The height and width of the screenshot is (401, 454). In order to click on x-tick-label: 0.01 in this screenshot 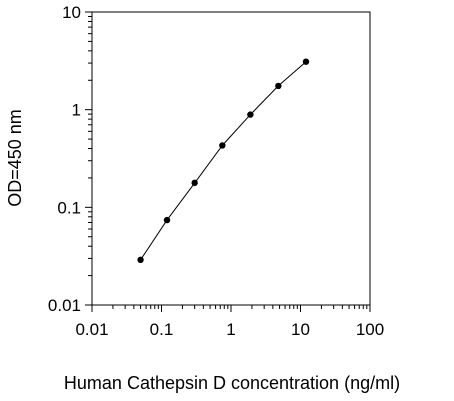, I will do `click(91, 329)`.